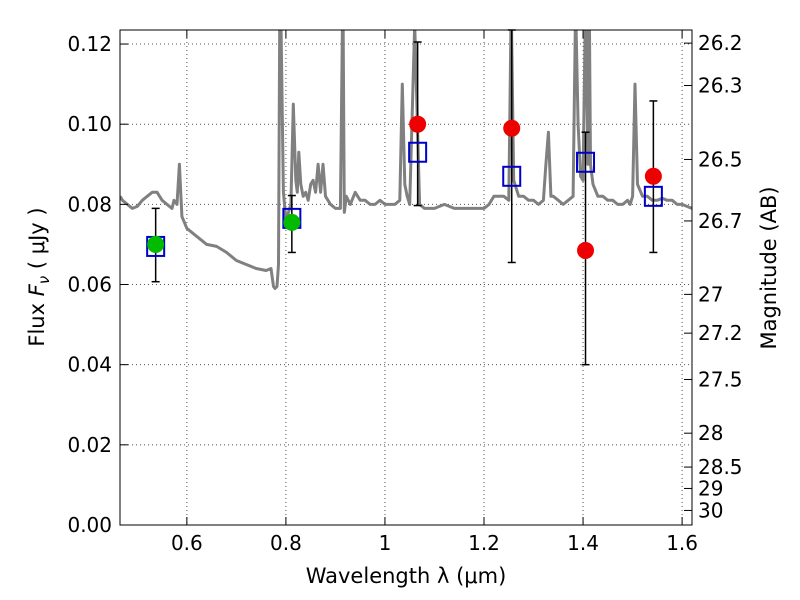 This screenshot has height=600, width=800. What do you see at coordinates (720, 467) in the screenshot?
I see `mag-tick-label: 28.5` at bounding box center [720, 467].